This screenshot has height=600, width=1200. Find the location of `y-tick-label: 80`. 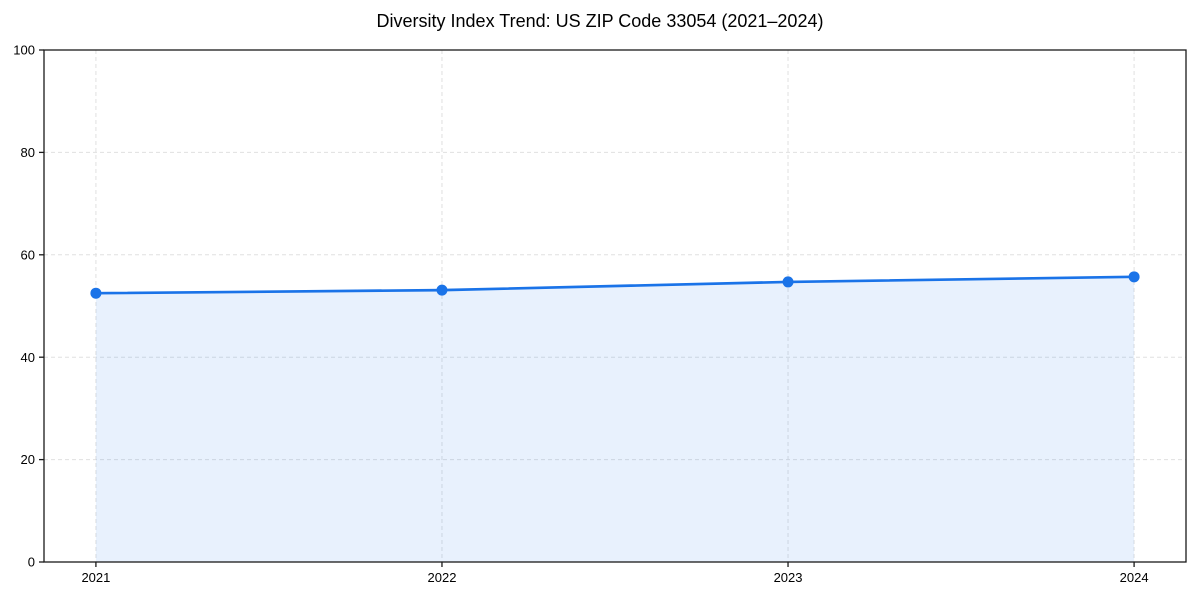

y-tick-label: 80 is located at coordinates (28, 152).